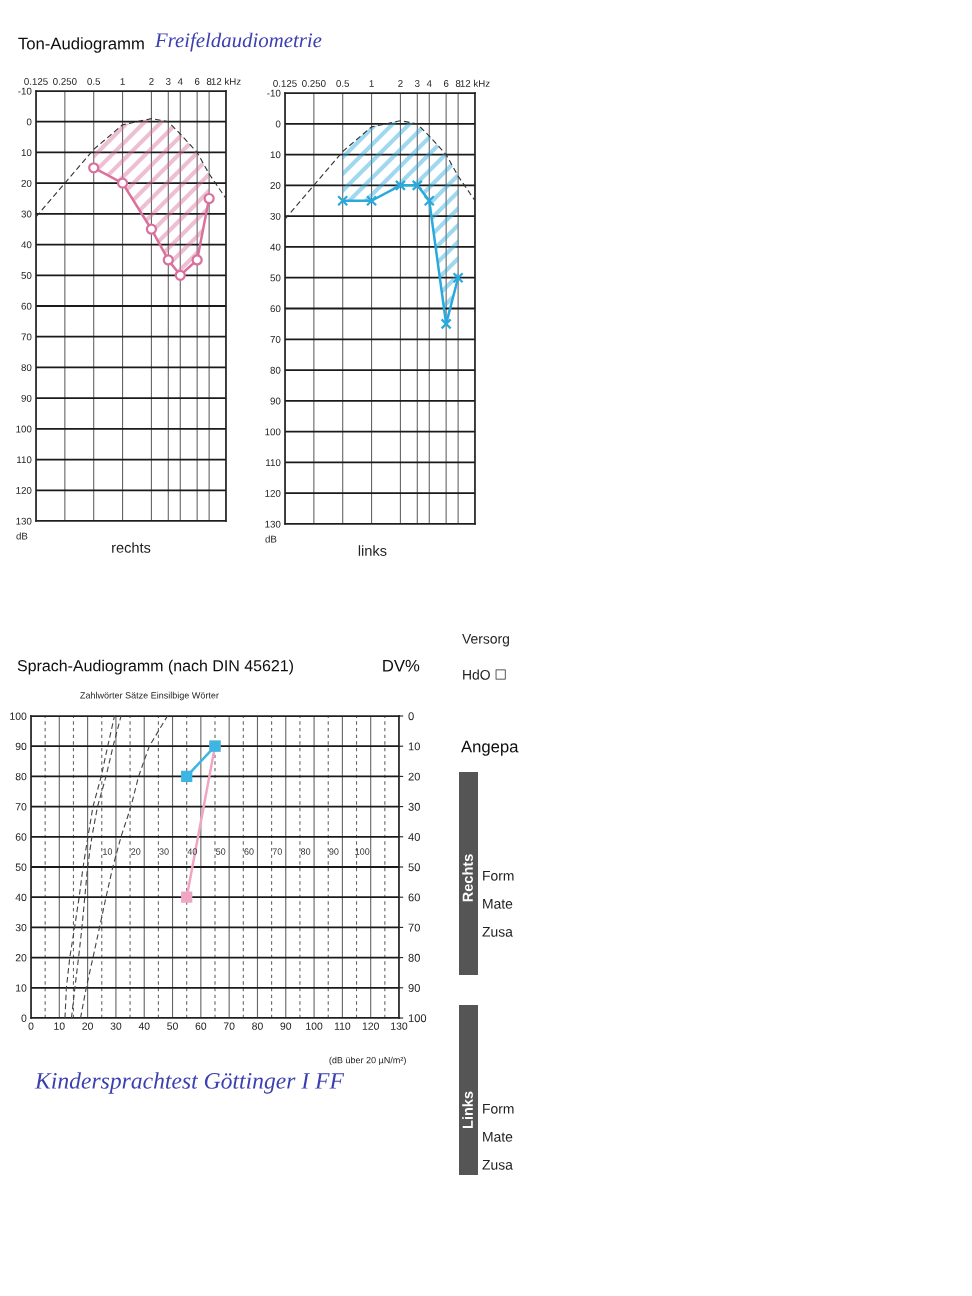 Image resolution: width=972 pixels, height=1296 pixels. Describe the element at coordinates (81, 45) in the screenshot. I see `chart-title: Ton-Audiogramm` at that location.